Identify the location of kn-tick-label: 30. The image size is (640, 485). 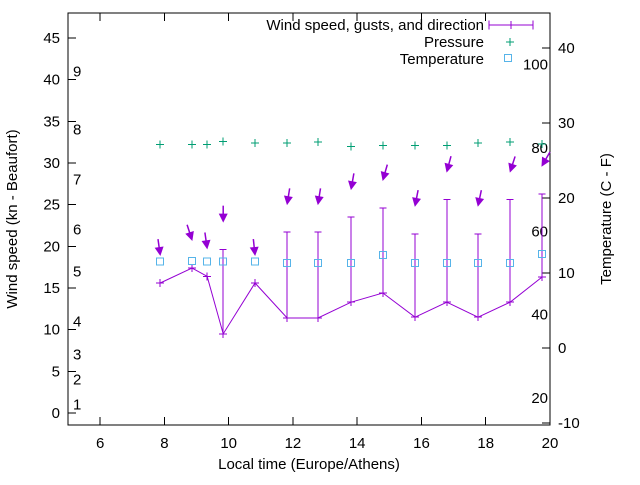
(51, 163).